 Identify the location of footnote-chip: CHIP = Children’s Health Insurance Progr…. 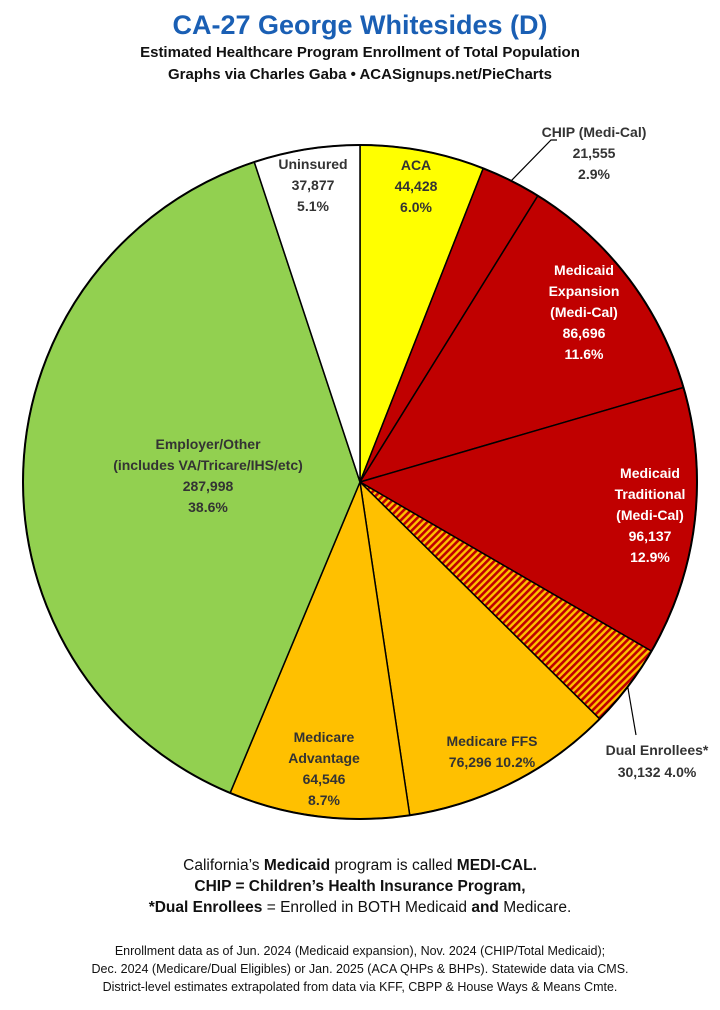
(360, 886).